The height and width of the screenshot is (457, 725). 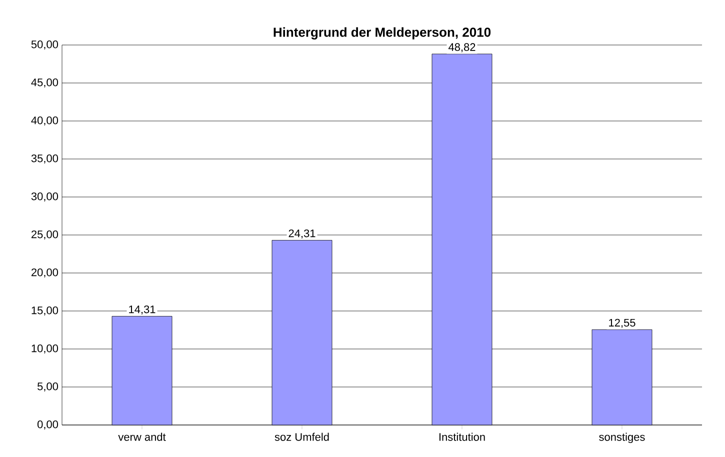 What do you see at coordinates (622, 438) in the screenshot?
I see `x-tick-label: sonstiges` at bounding box center [622, 438].